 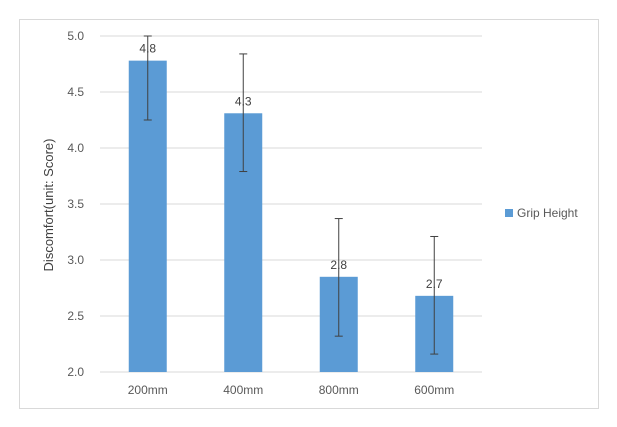 I want to click on x-tick-label: 400mm, so click(x=243, y=390).